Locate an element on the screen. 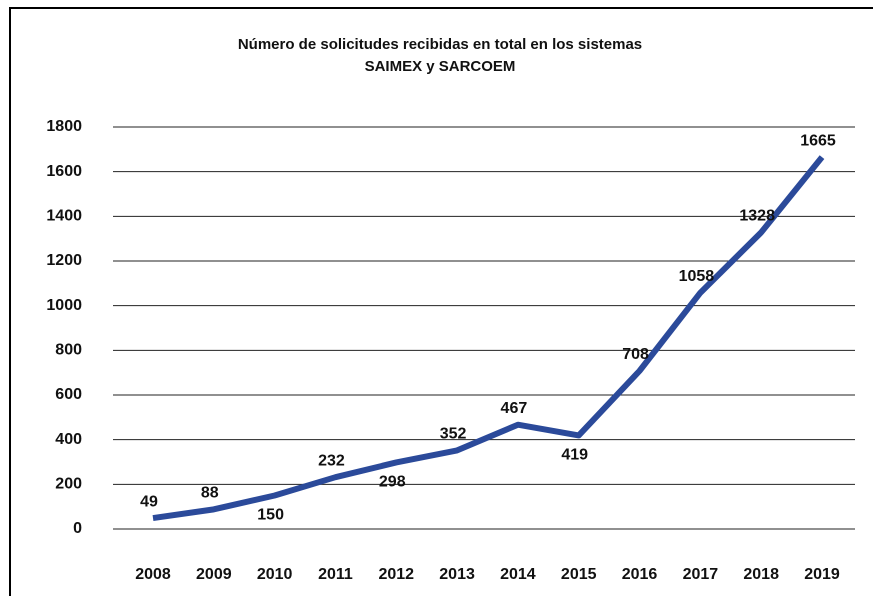 Image resolution: width=873 pixels, height=596 pixels. y-tick-label: 1000 is located at coordinates (64, 305).